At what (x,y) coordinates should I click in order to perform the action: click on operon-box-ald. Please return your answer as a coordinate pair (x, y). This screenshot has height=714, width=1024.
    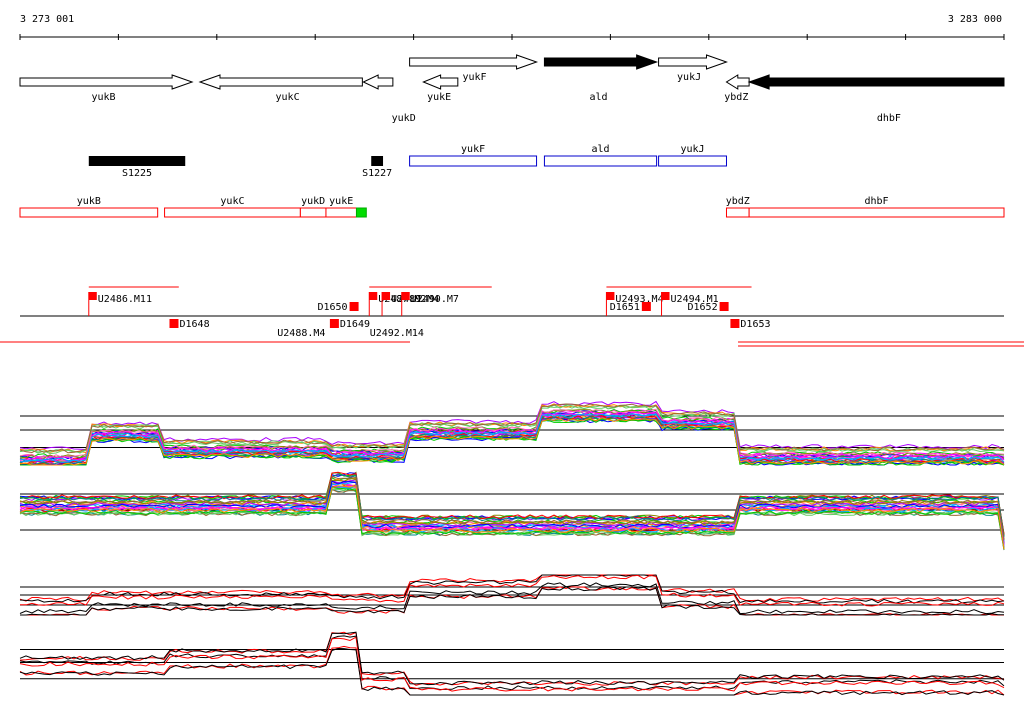
    Looking at the image, I should click on (600, 161).